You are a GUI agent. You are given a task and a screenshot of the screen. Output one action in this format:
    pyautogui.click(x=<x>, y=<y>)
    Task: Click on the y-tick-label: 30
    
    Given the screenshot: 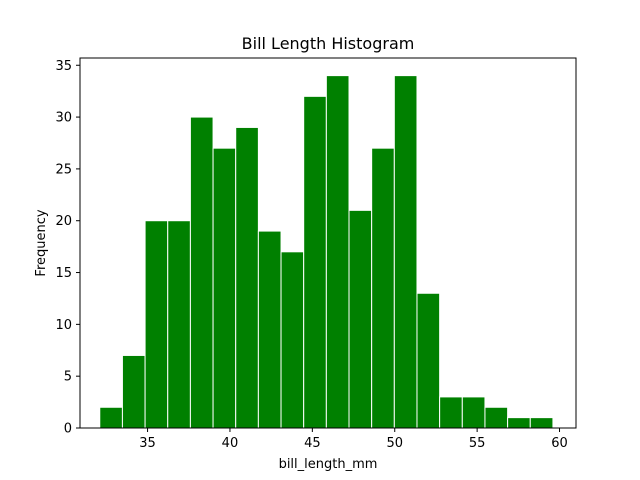 What is the action you would take?
    pyautogui.click(x=63, y=118)
    